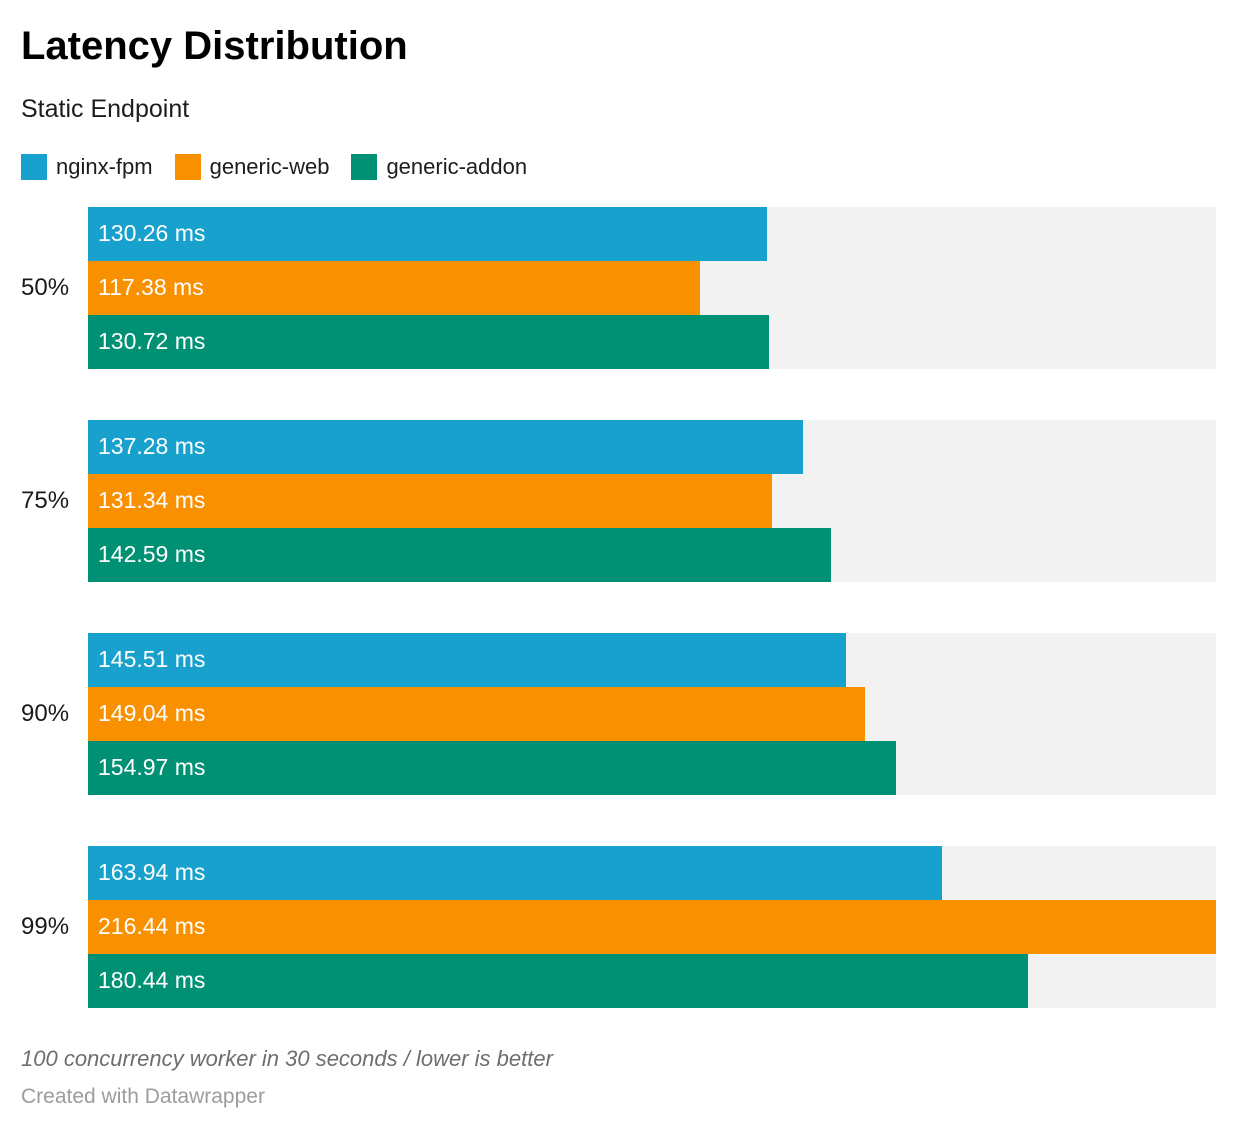  What do you see at coordinates (45, 500) in the screenshot?
I see `category-label: 75%` at bounding box center [45, 500].